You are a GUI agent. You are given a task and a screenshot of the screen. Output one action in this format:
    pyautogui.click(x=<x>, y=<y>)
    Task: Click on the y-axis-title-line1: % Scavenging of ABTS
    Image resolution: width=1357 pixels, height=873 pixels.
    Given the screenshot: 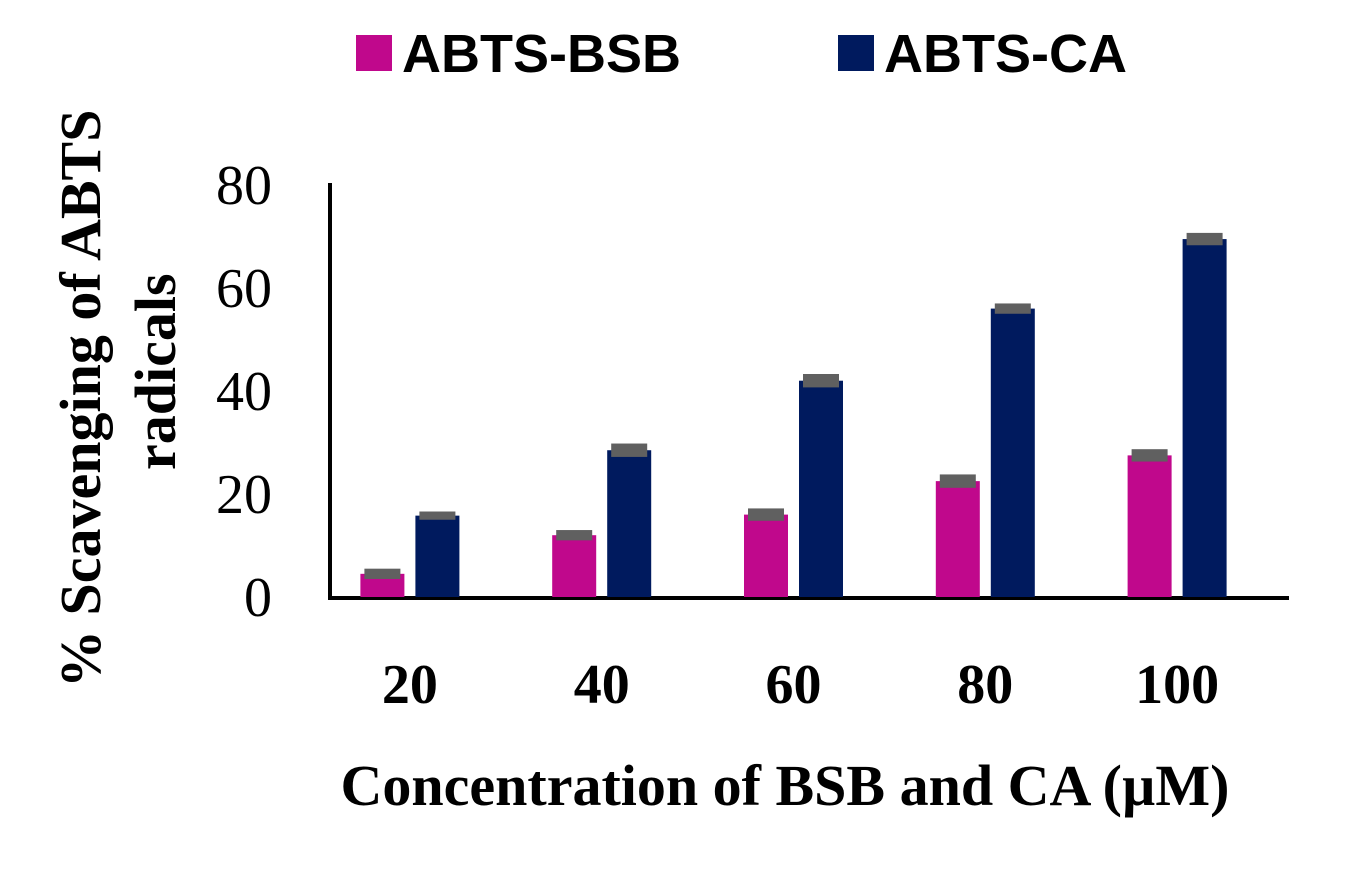 What is the action you would take?
    pyautogui.click(x=80, y=399)
    